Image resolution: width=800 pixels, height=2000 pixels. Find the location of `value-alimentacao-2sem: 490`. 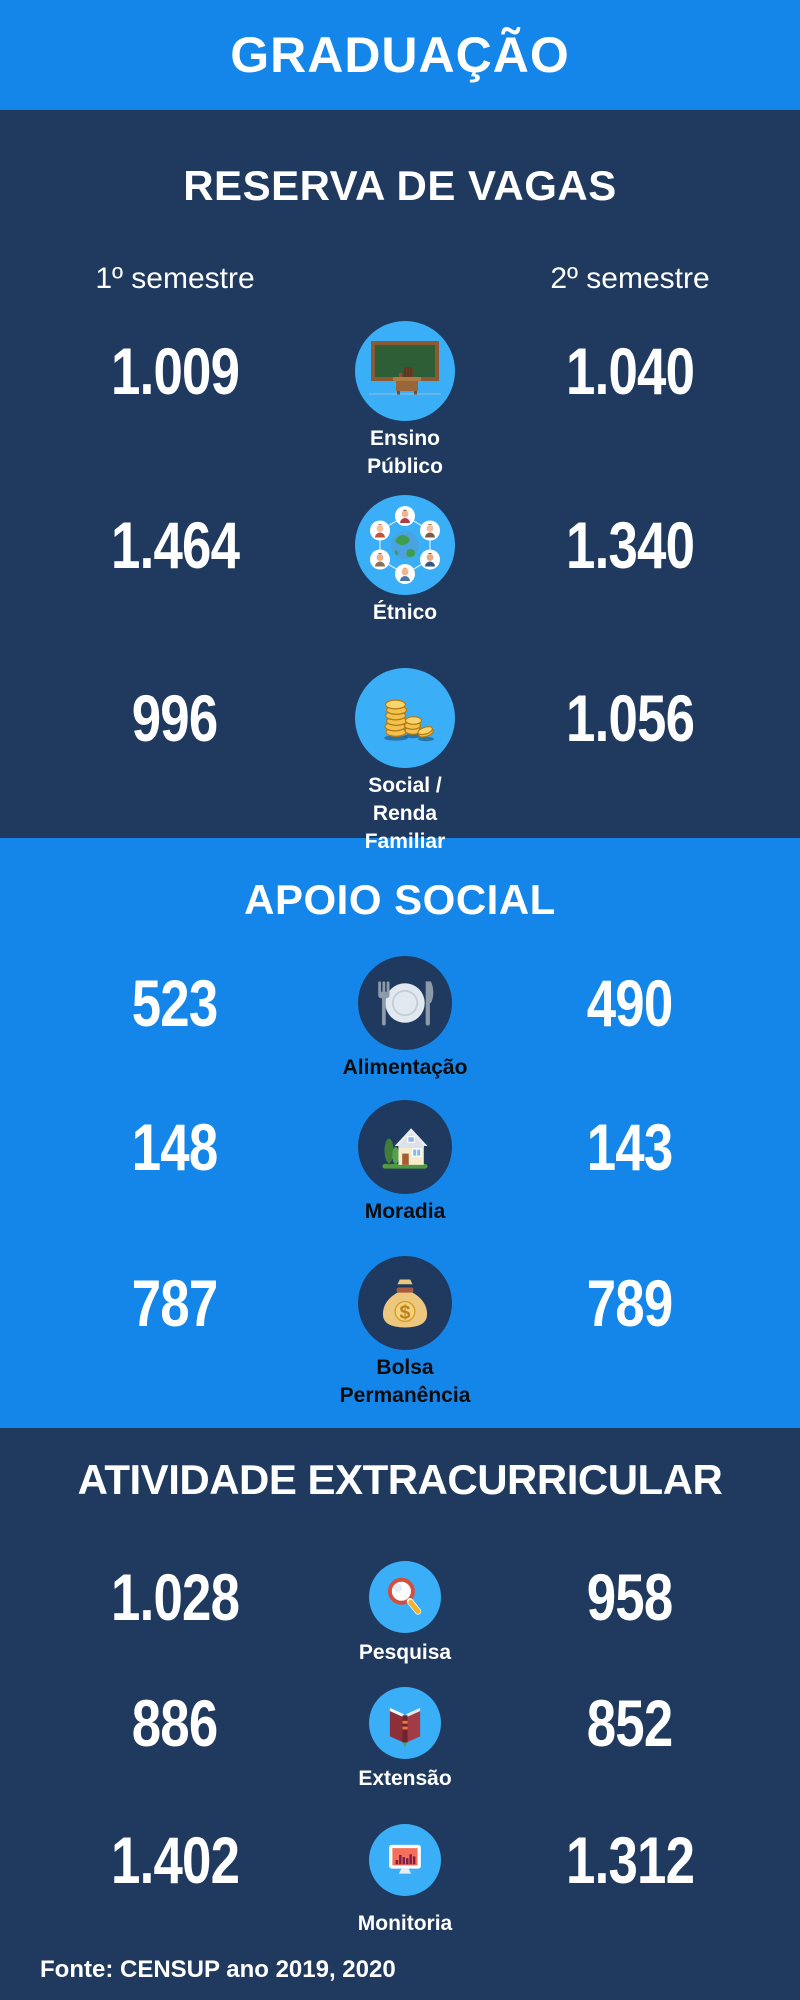

value-alimentacao-2sem: 490 is located at coordinates (630, 1003).